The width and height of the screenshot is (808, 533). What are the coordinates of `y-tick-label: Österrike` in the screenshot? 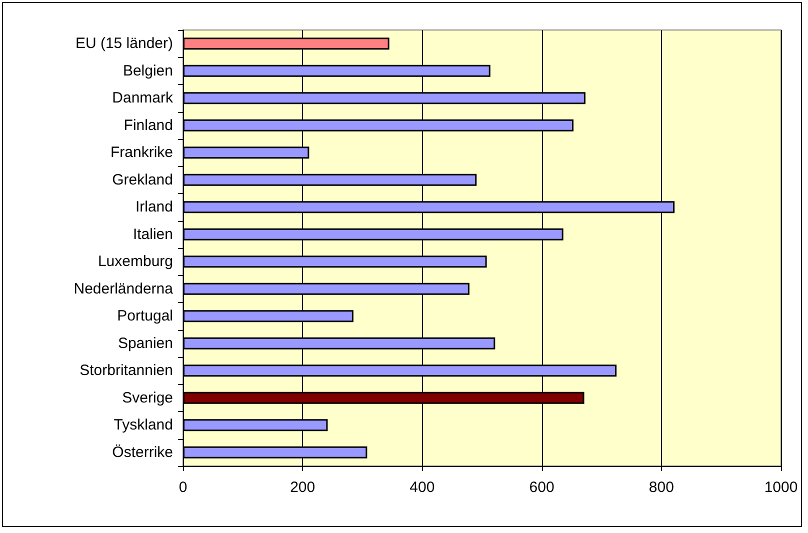 It's located at (142, 452).